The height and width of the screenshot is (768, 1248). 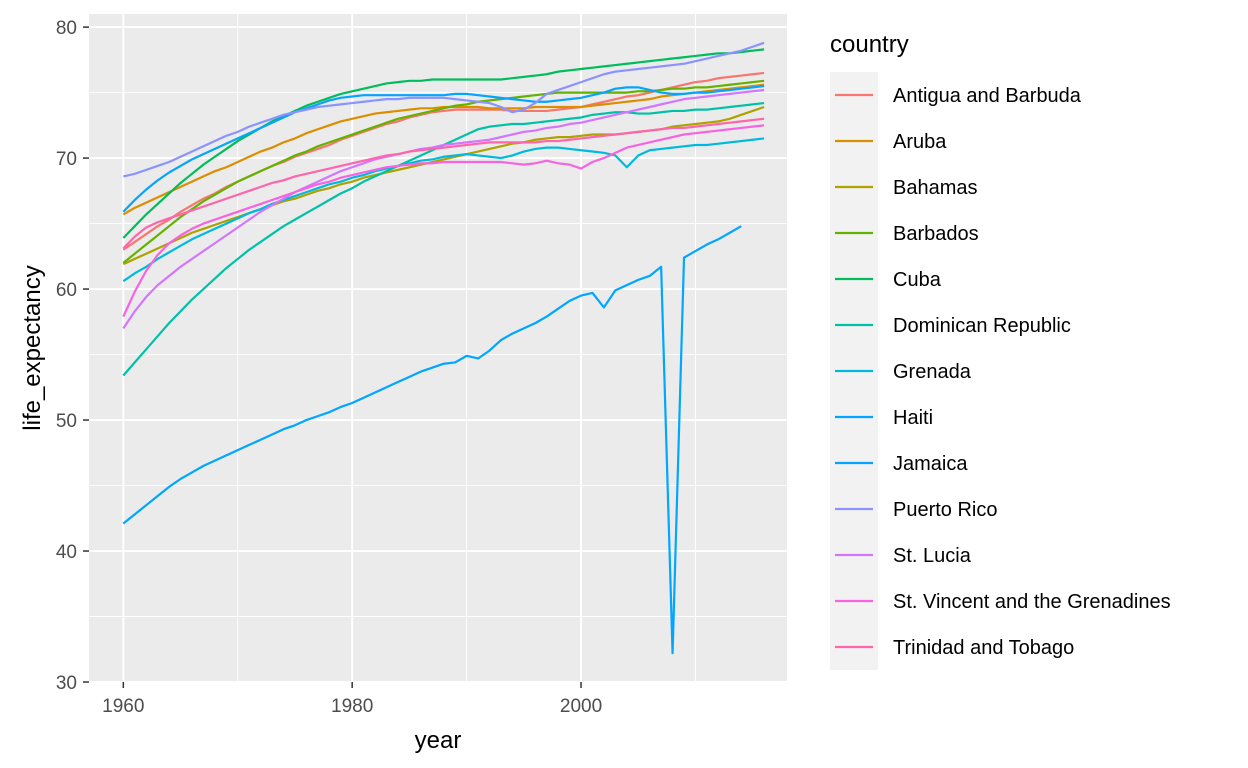 I want to click on legend-item: Trinidad and Tobago, so click(x=954, y=648).